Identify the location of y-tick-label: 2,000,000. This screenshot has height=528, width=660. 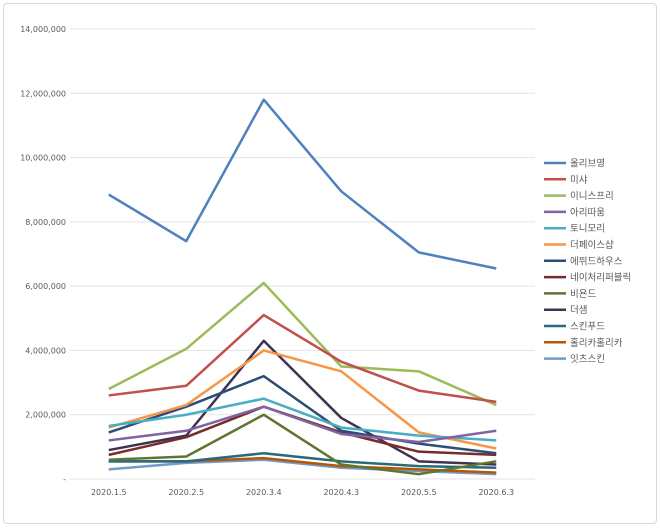
(45, 415).